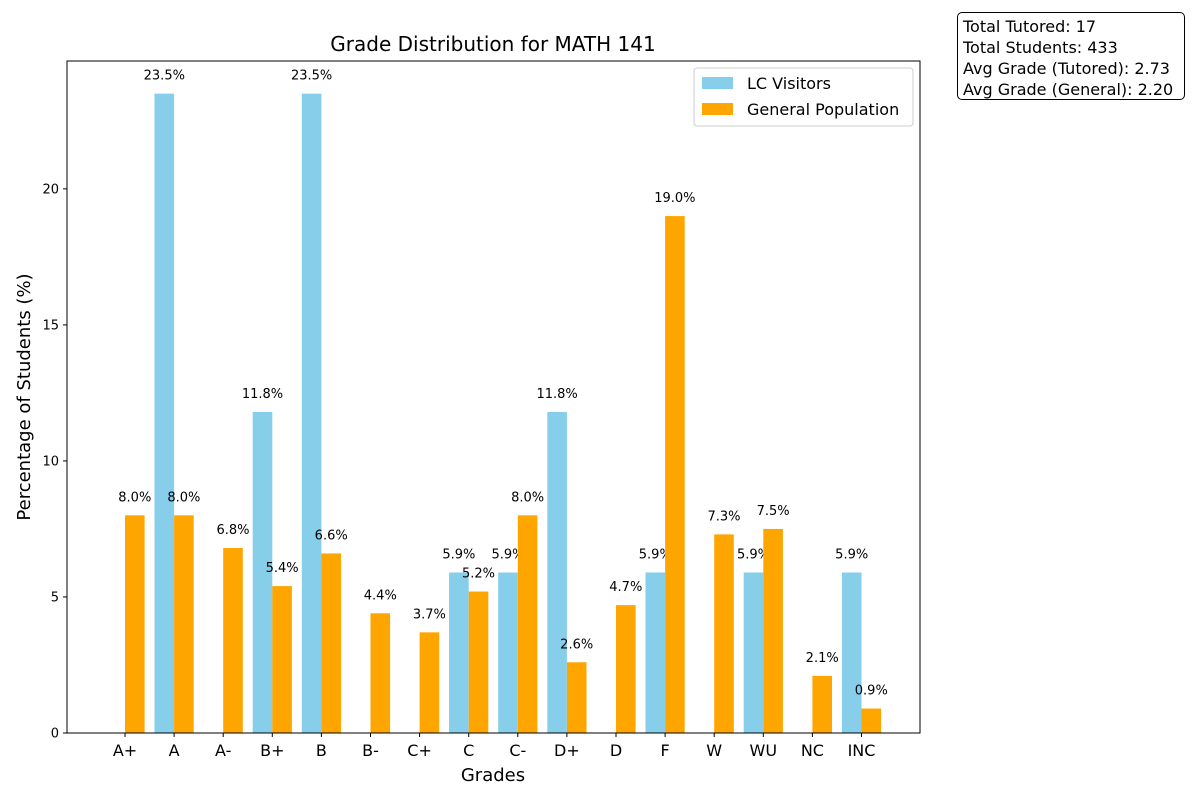  I want to click on x-tick-label: A-, so click(223, 750).